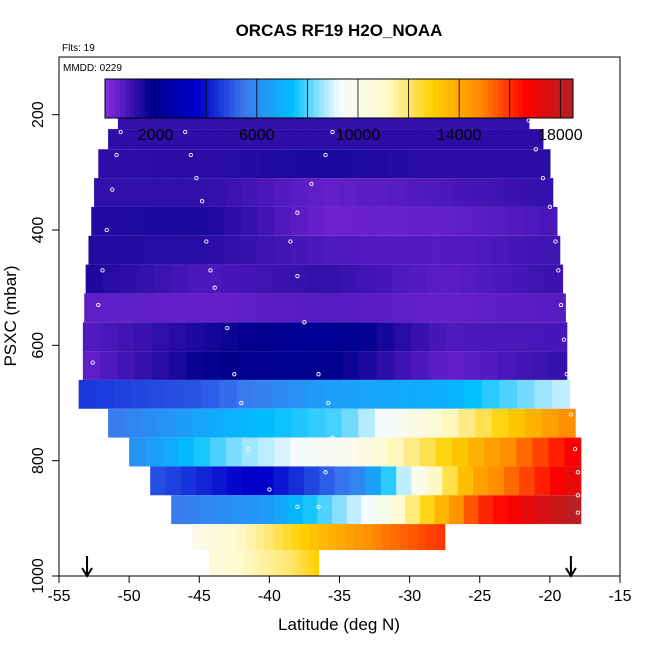 The height and width of the screenshot is (650, 650). Describe the element at coordinates (479, 596) in the screenshot. I see `x-tick-label: -25` at that location.